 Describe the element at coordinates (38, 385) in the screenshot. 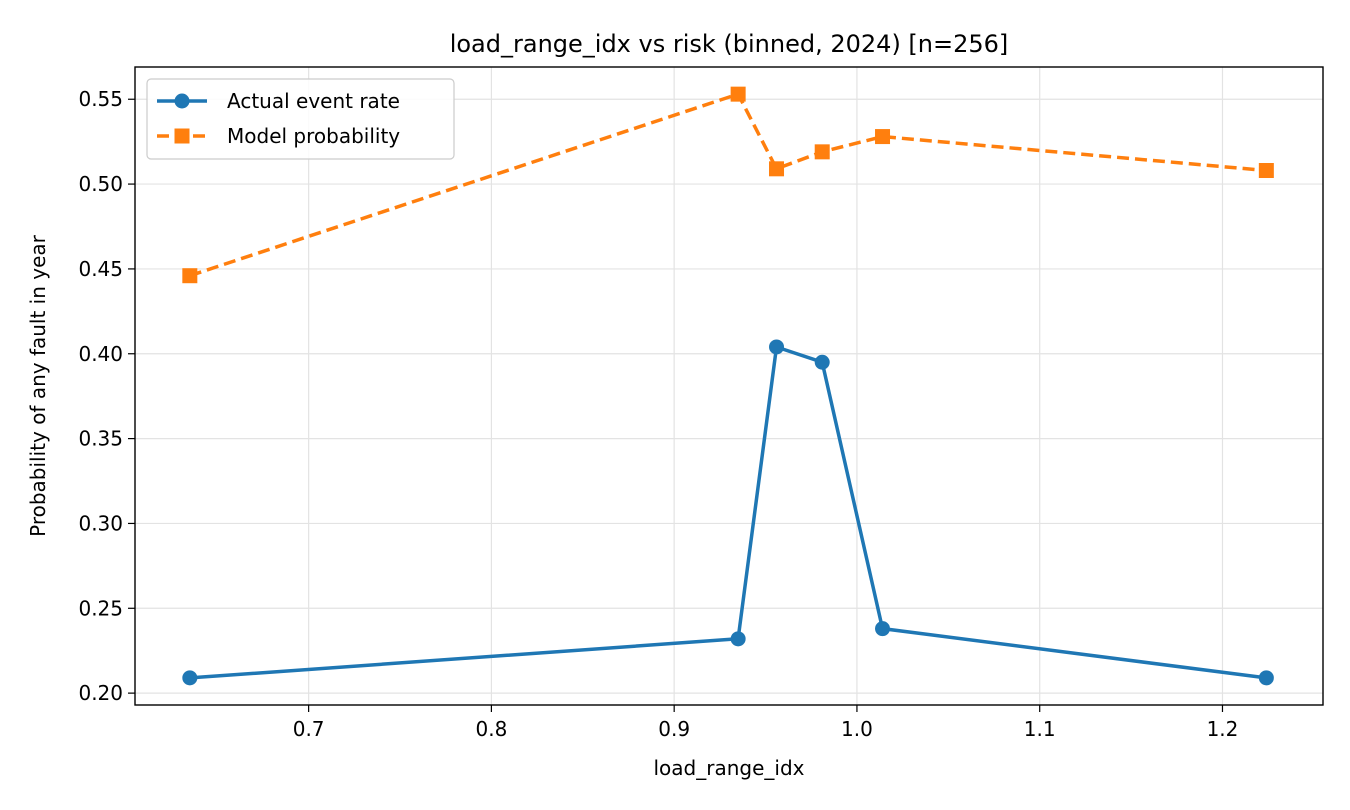

I see `y-axis-title: Probability of any fault in year` at that location.